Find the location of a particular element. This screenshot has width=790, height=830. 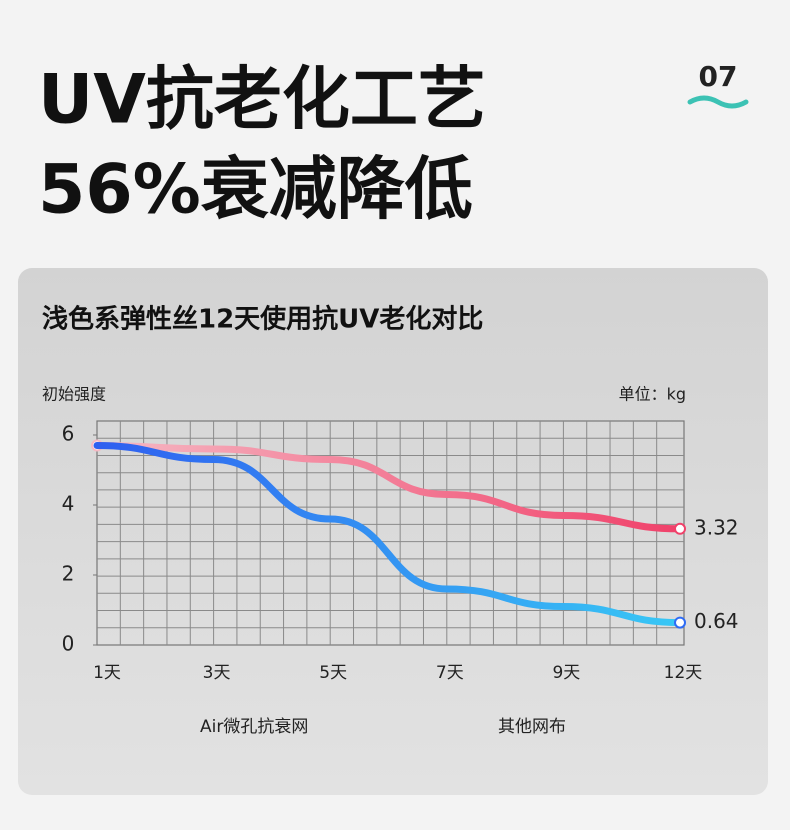

badge-wave is located at coordinates (718, 102).